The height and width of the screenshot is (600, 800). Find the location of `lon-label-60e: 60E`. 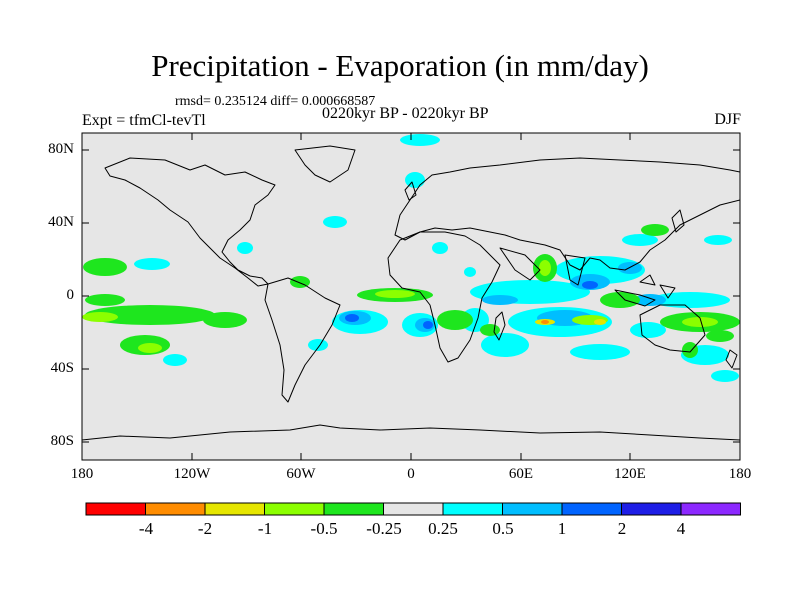

lon-label-60e: 60E is located at coordinates (521, 474).